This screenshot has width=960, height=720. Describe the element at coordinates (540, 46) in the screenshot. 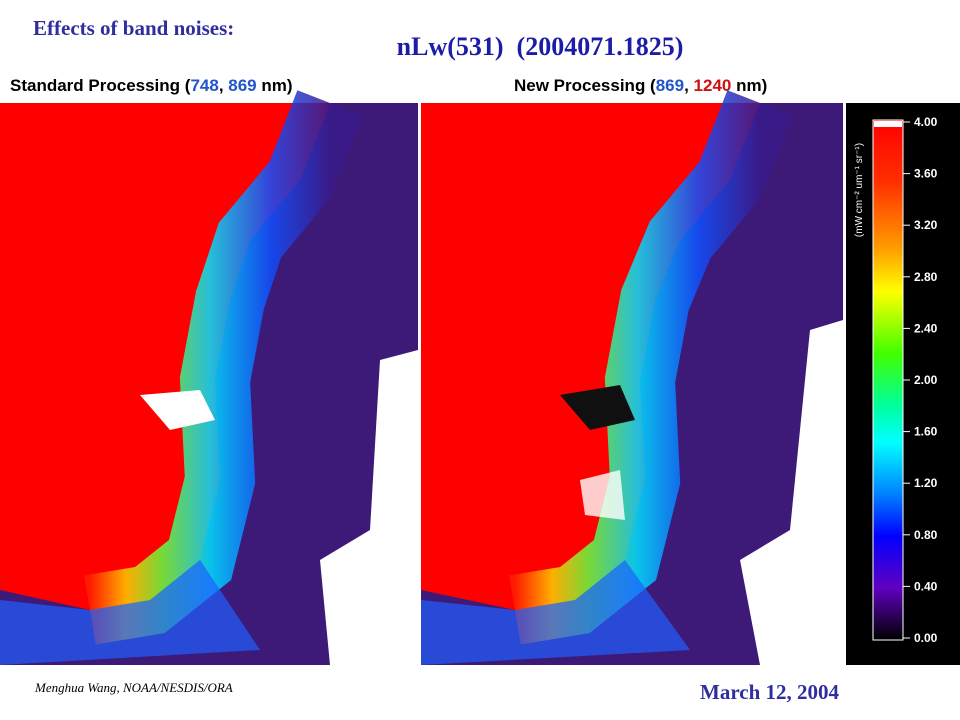

I see `title: nLw(531) (2004071.1825)` at that location.